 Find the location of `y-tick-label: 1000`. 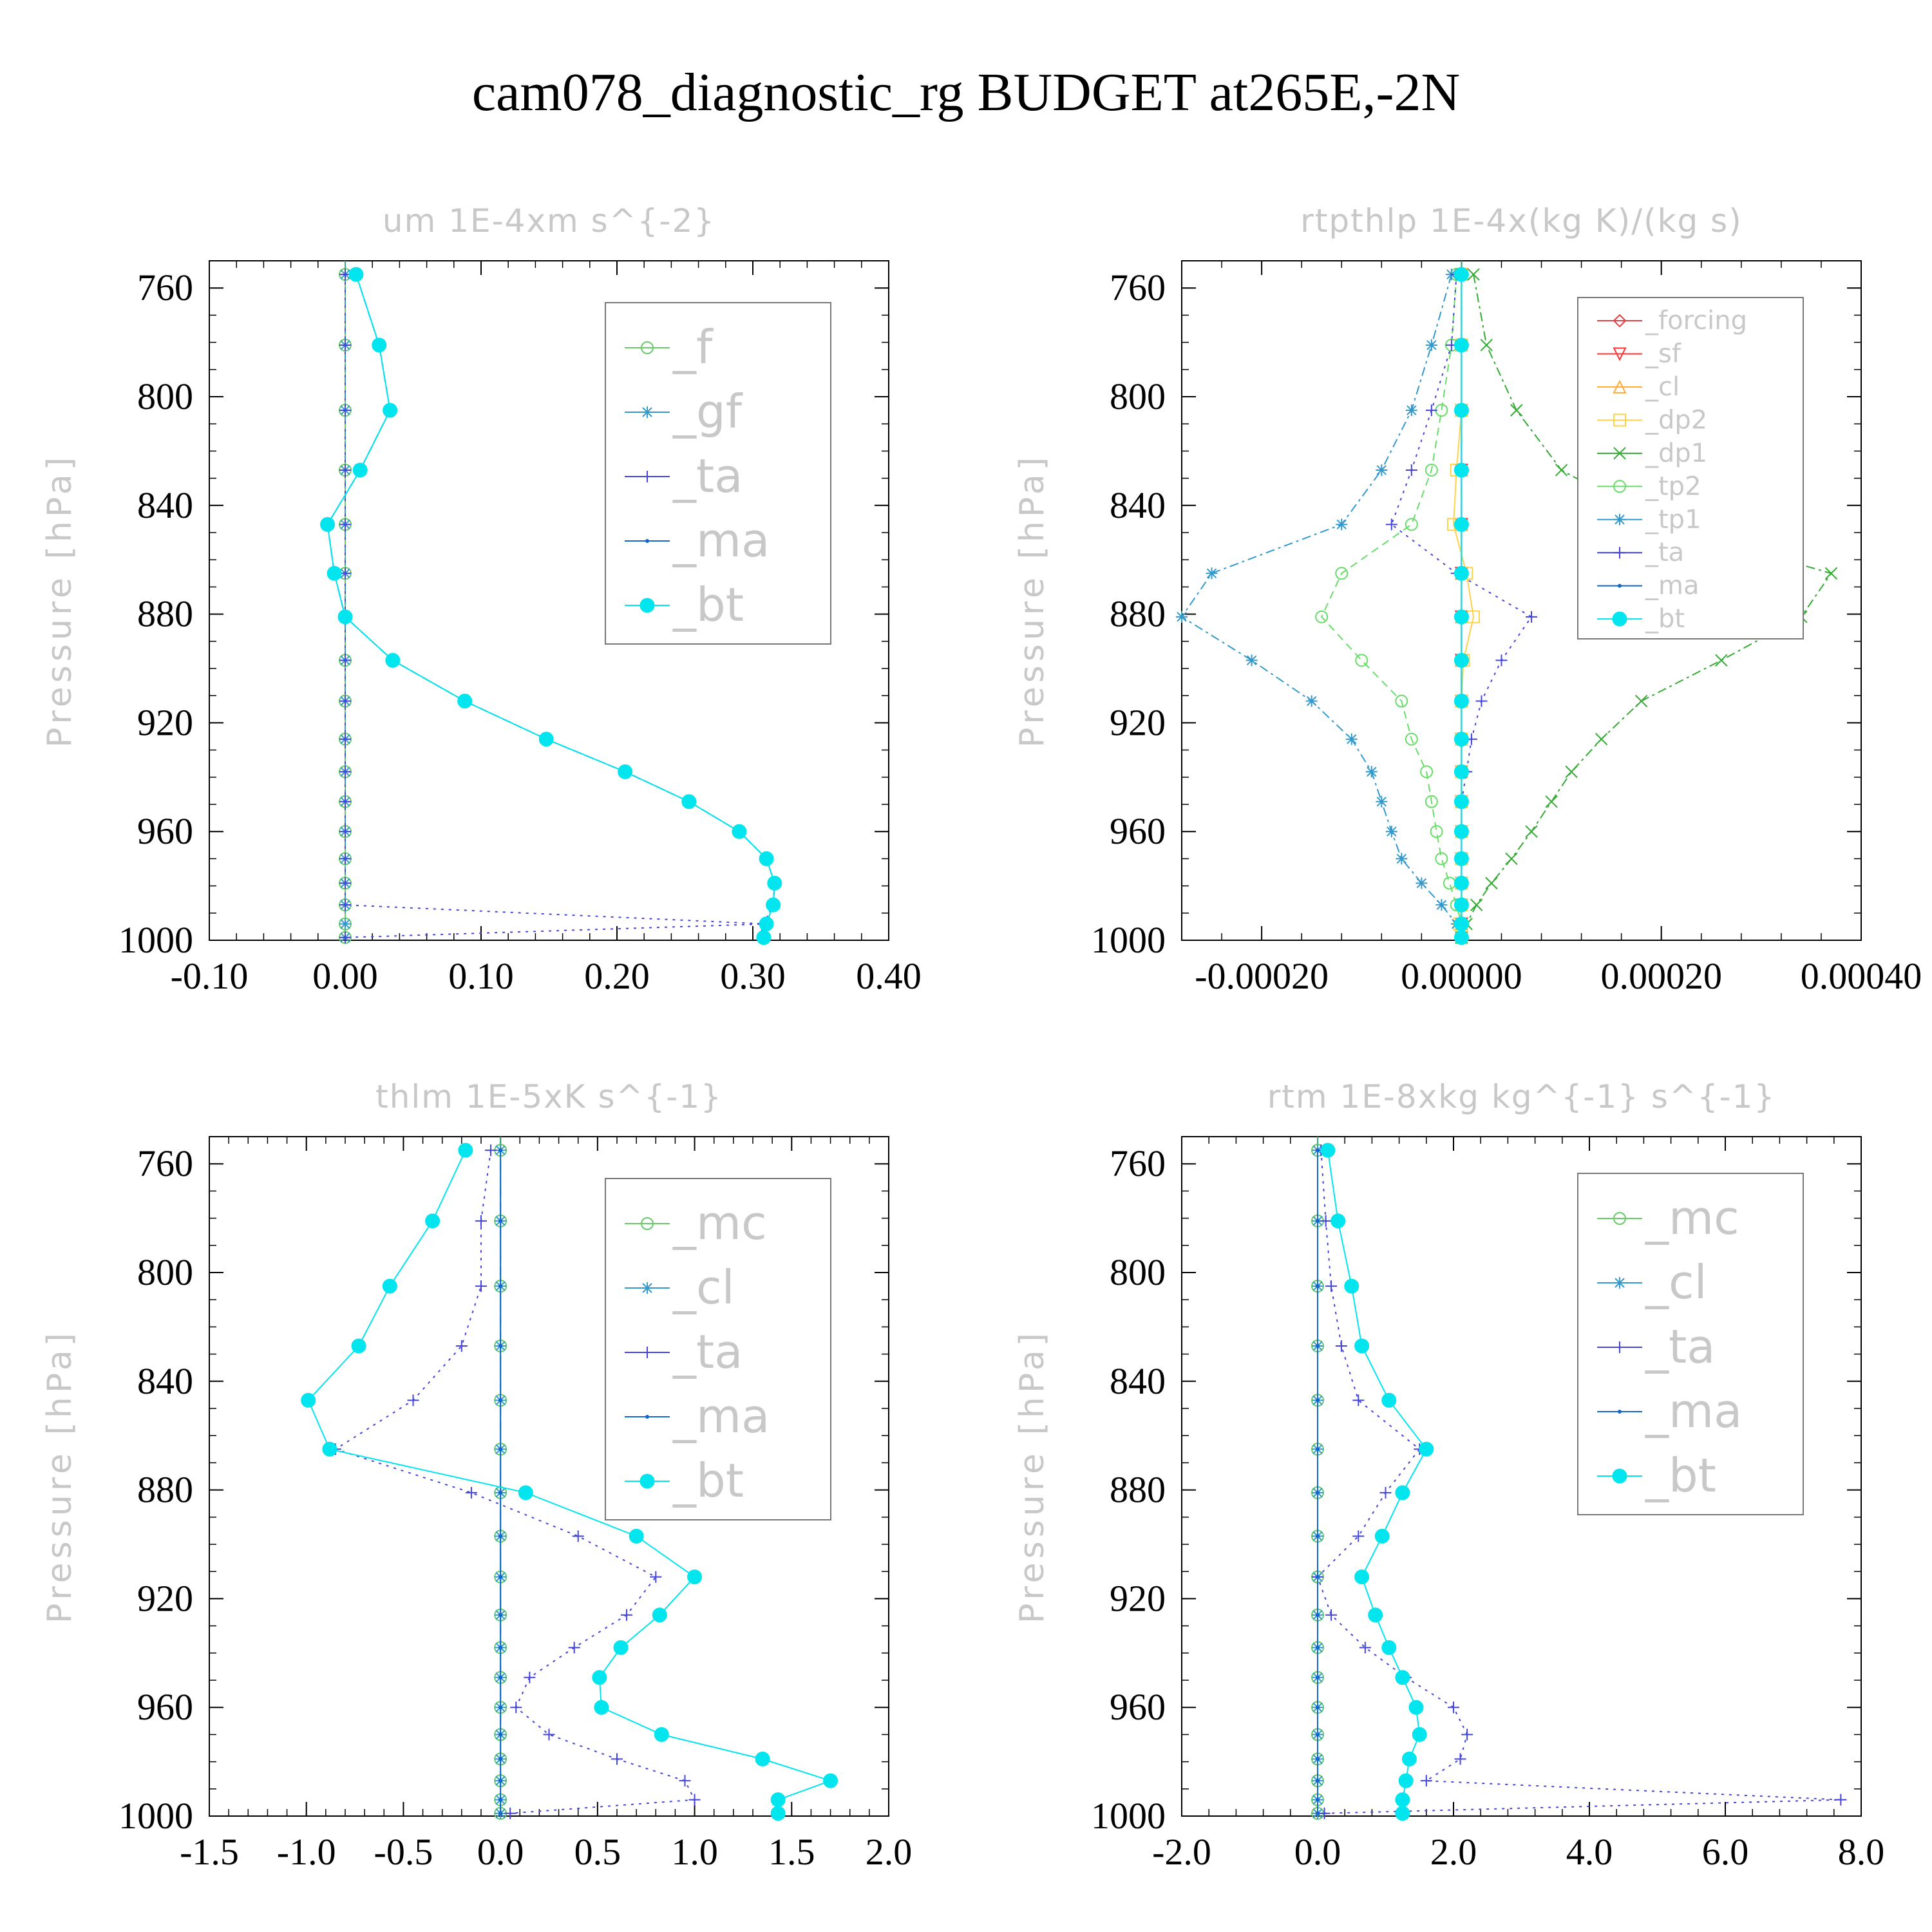

y-tick-label: 1000 is located at coordinates (1128, 940).